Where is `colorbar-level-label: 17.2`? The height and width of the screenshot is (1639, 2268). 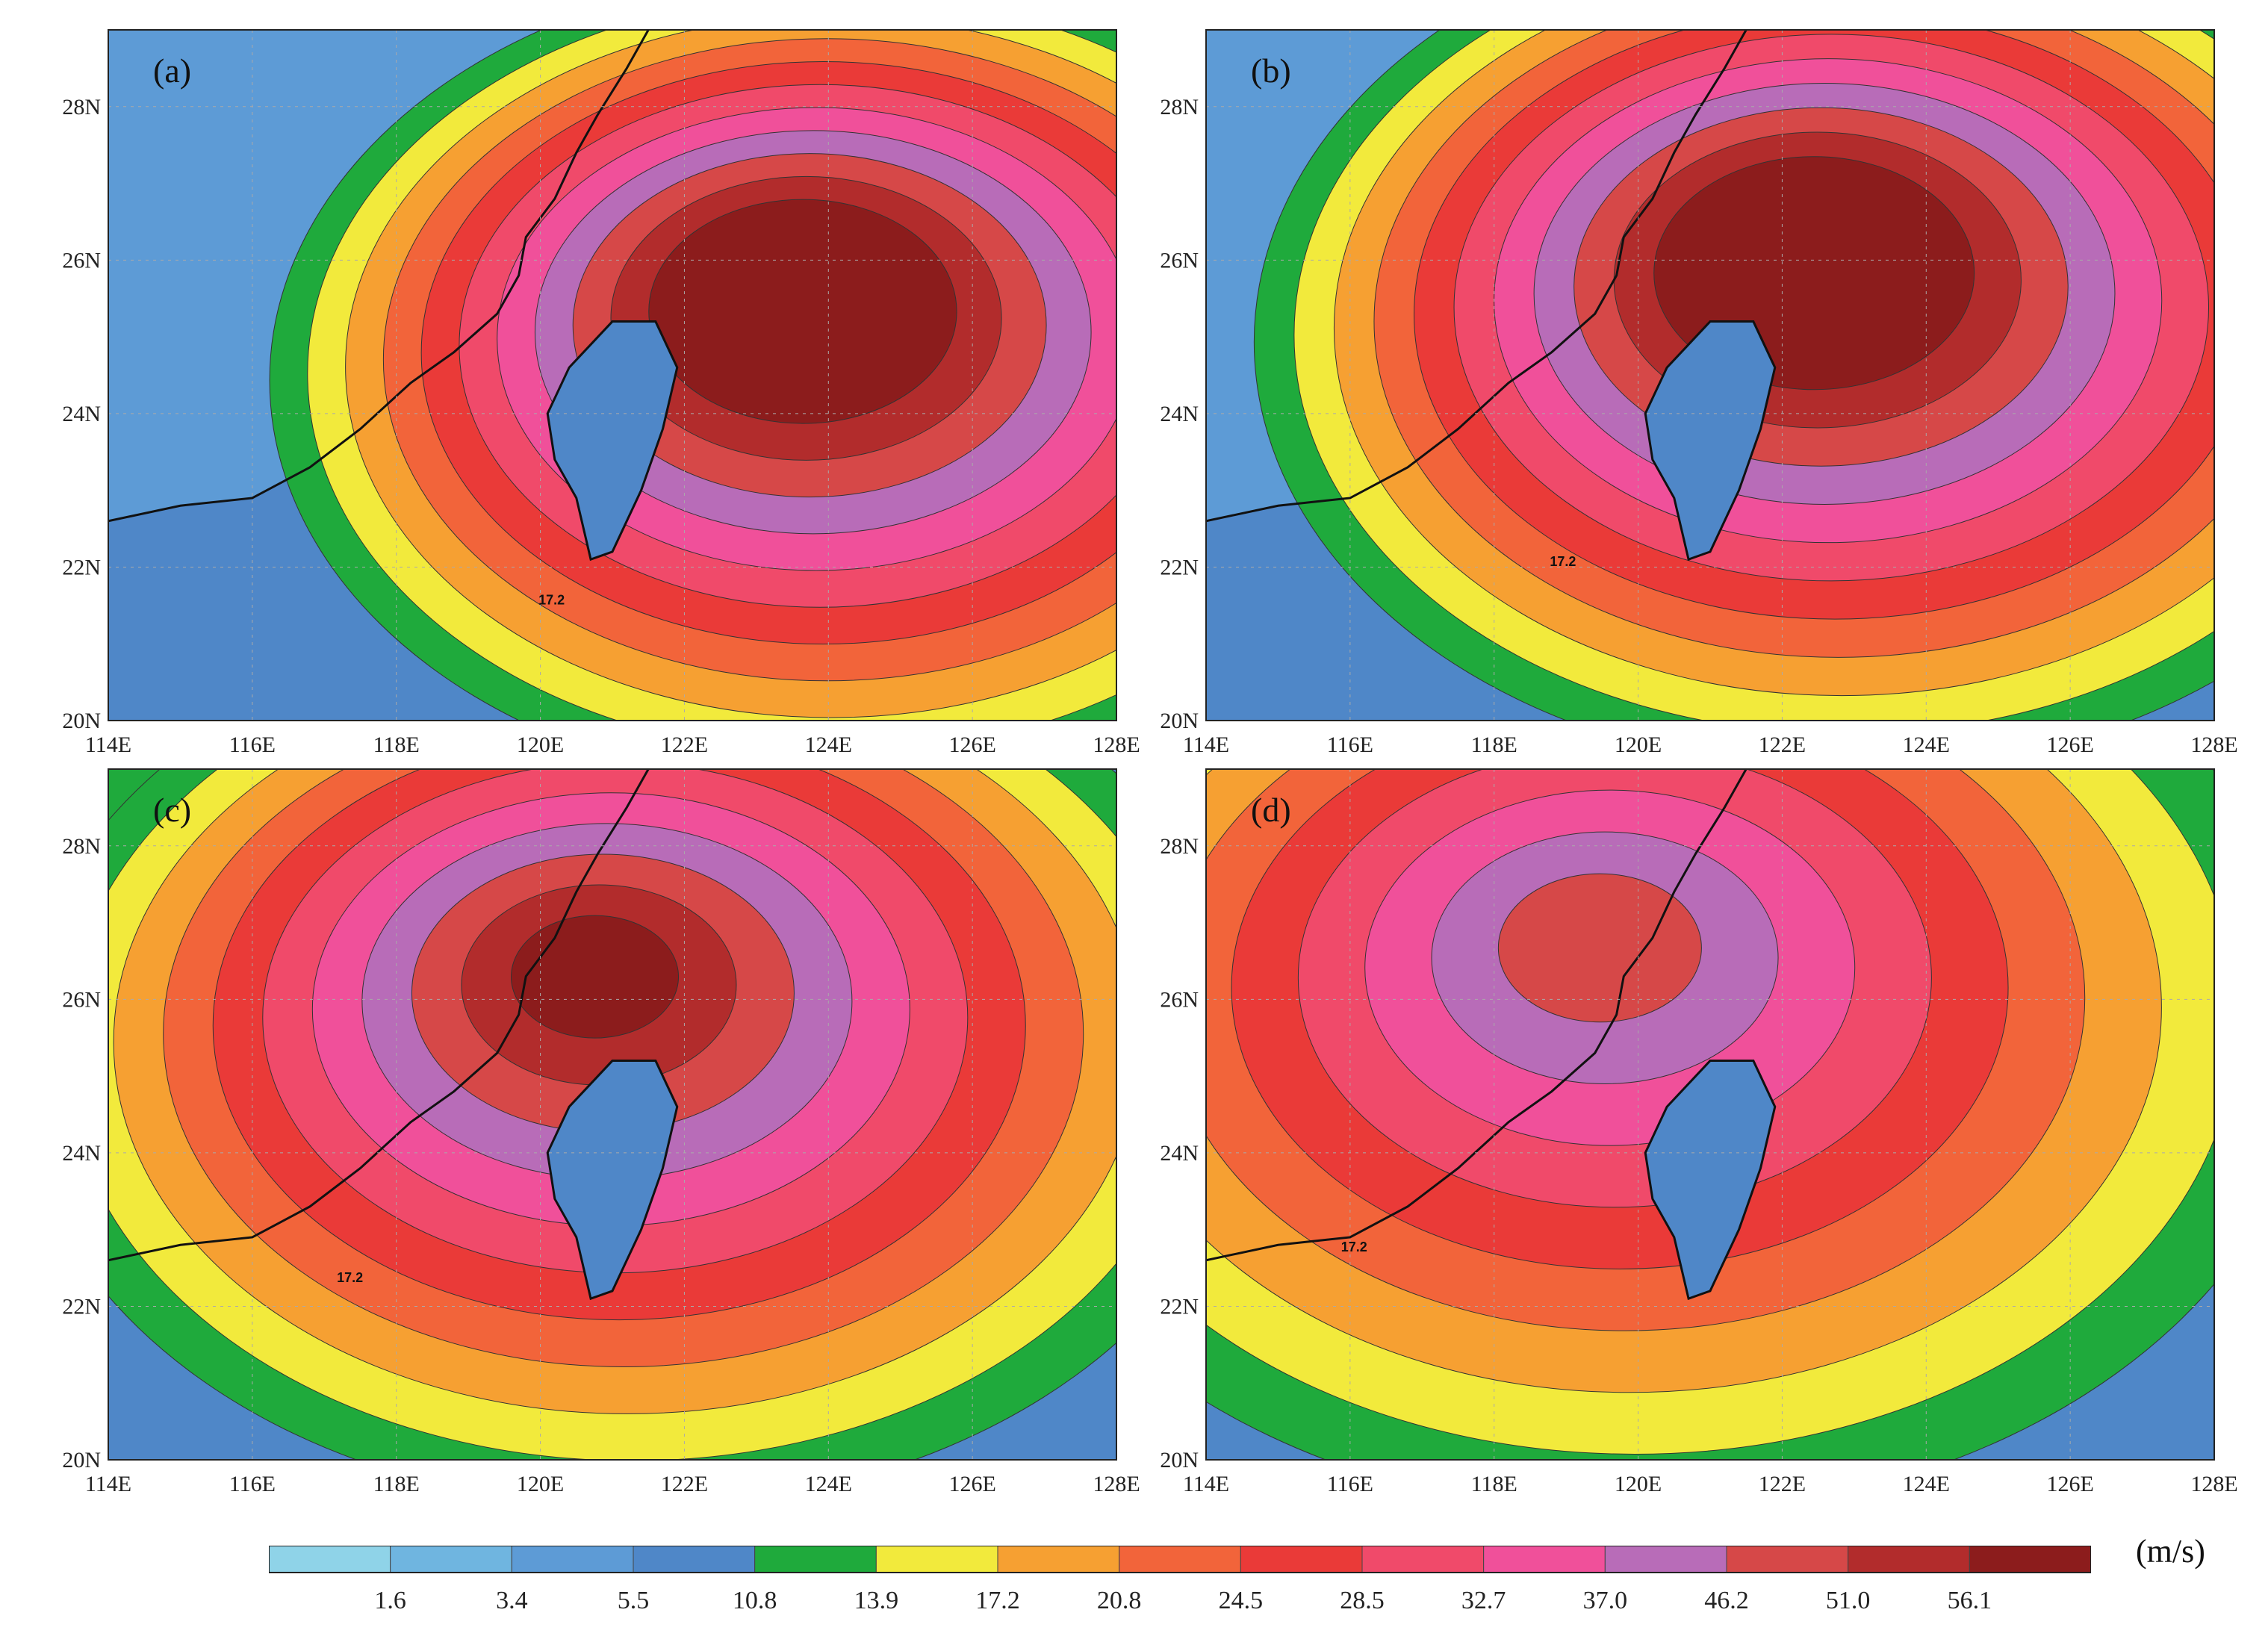
colorbar-level-label: 17.2 is located at coordinates (997, 1600).